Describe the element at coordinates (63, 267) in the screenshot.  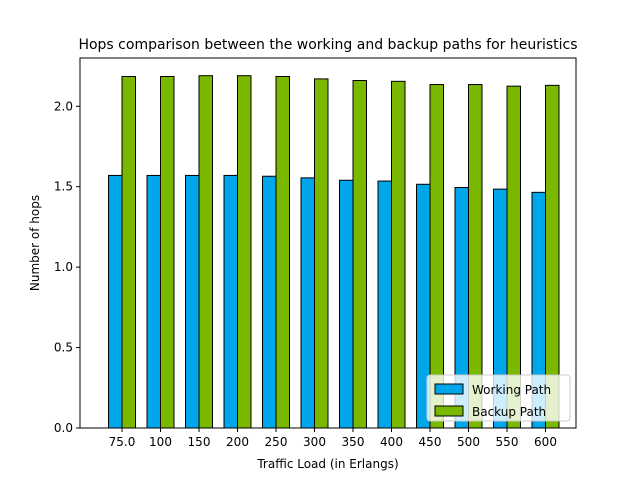
I see `y-tick-label: 1.0` at that location.